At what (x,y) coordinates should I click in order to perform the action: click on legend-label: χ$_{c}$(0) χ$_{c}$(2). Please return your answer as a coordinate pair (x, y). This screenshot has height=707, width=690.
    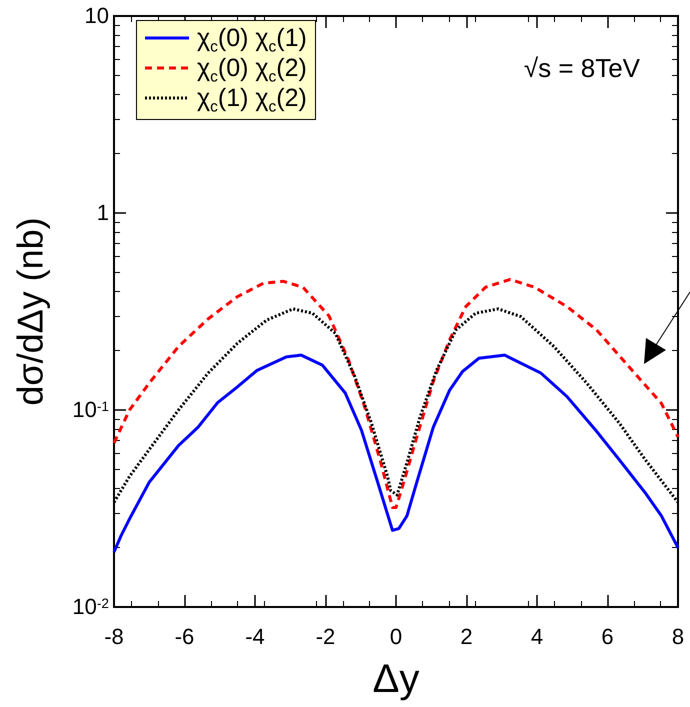
    Looking at the image, I should click on (252, 69).